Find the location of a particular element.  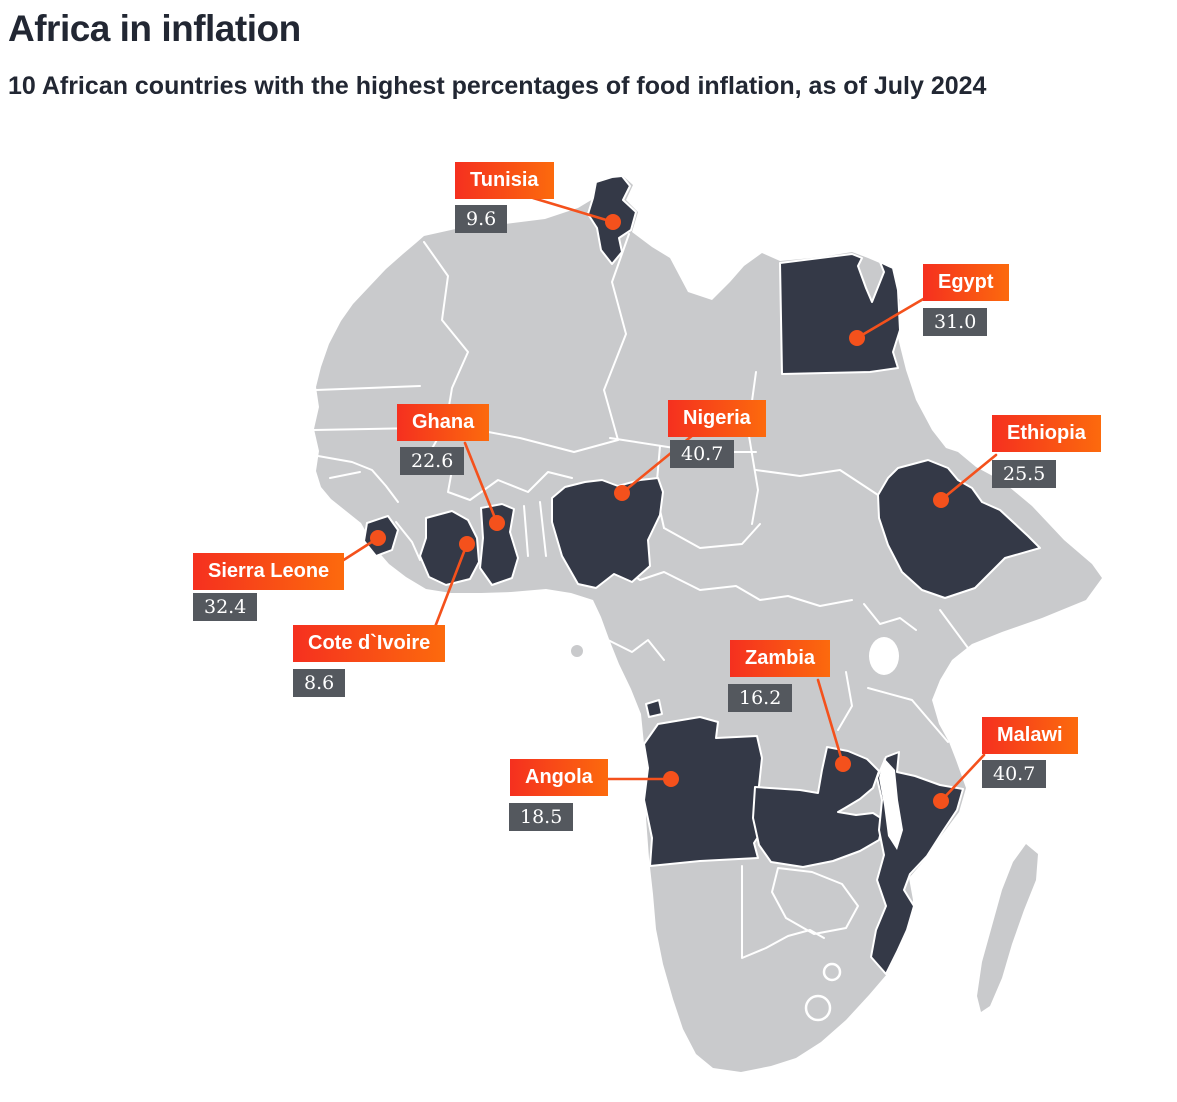

eswatini-shape is located at coordinates (832, 972).